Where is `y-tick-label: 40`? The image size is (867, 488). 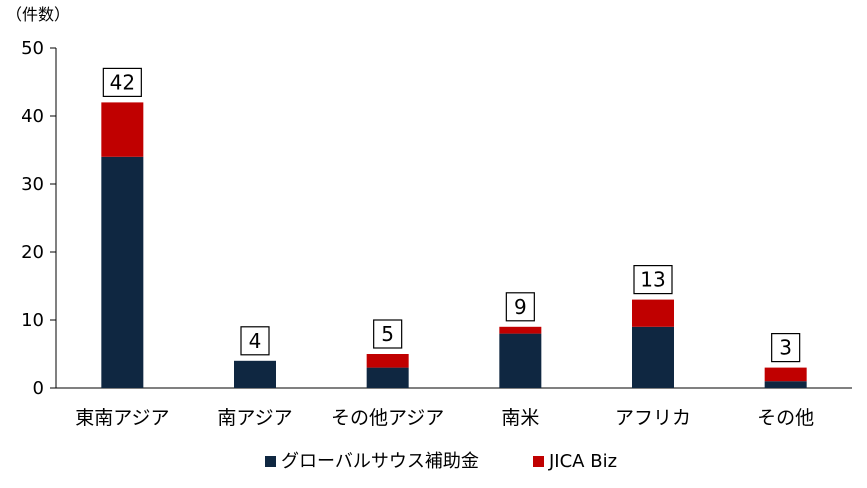 y-tick-label: 40 is located at coordinates (32, 116).